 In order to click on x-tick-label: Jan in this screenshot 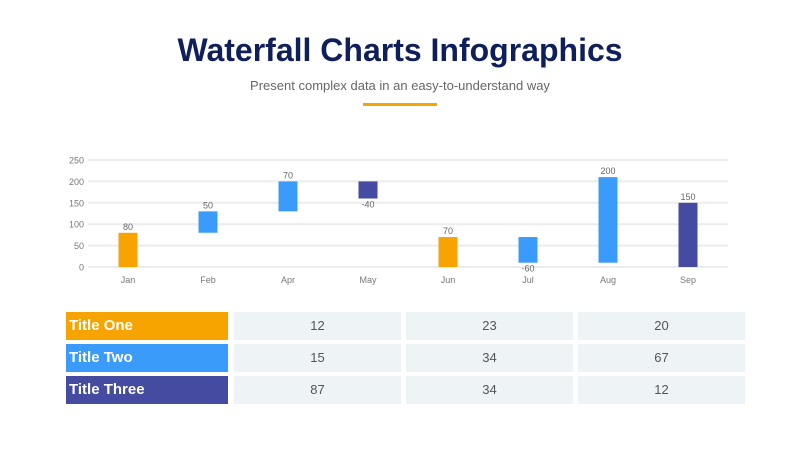, I will do `click(128, 280)`.